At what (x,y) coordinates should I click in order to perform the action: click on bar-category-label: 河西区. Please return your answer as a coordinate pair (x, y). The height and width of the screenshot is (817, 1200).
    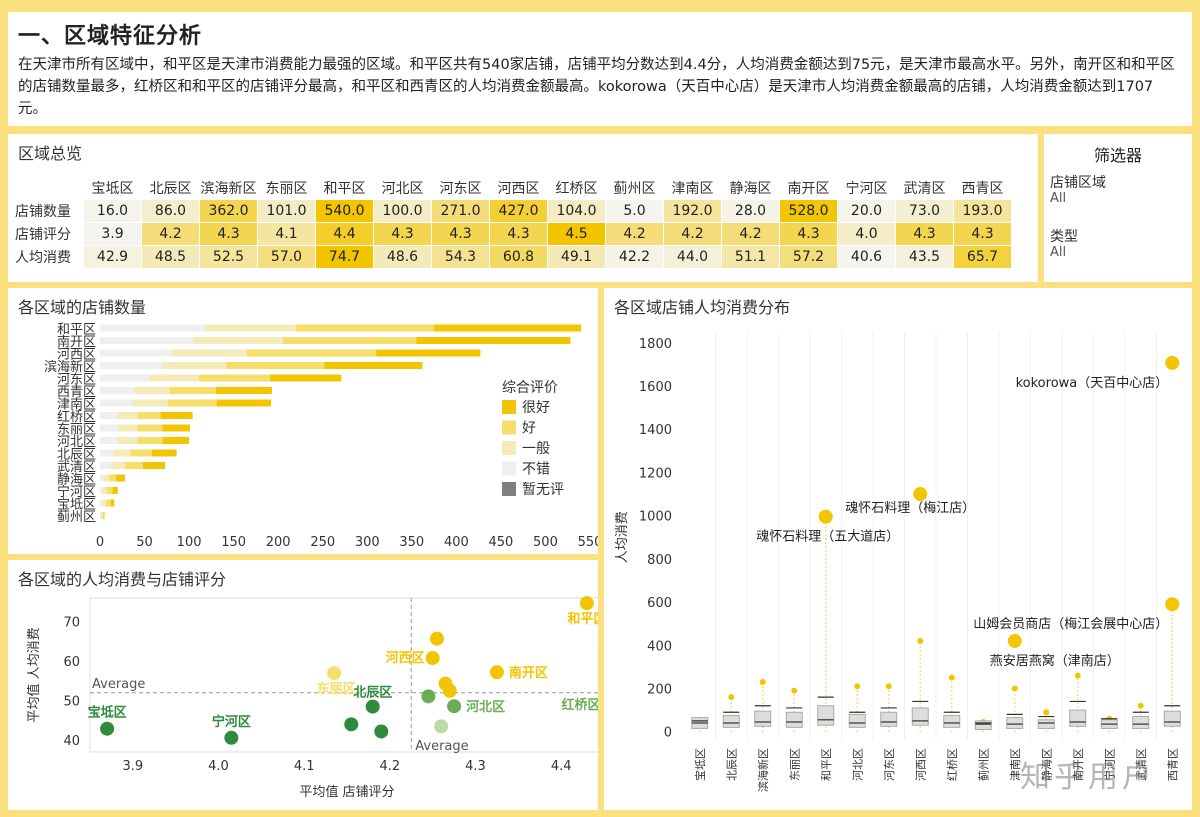
    Looking at the image, I should click on (76, 354).